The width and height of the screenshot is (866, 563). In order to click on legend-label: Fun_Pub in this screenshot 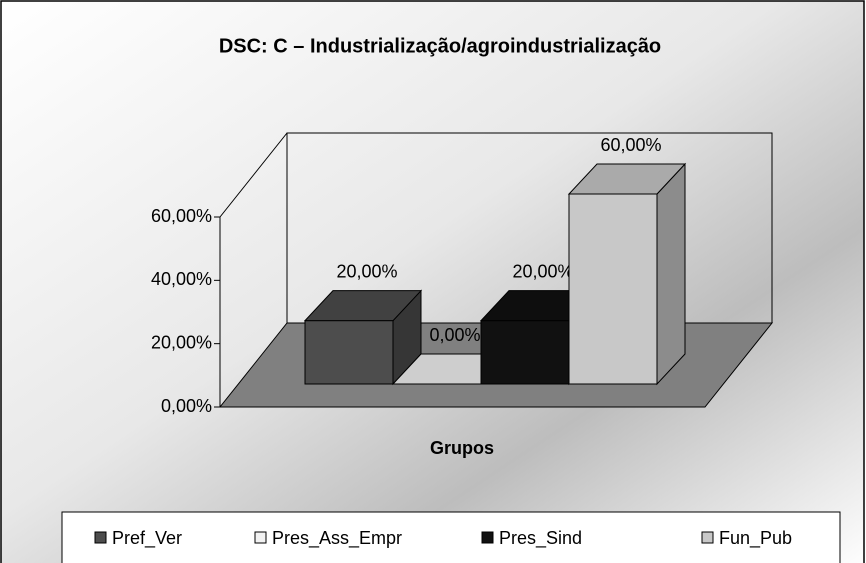, I will do `click(755, 538)`.